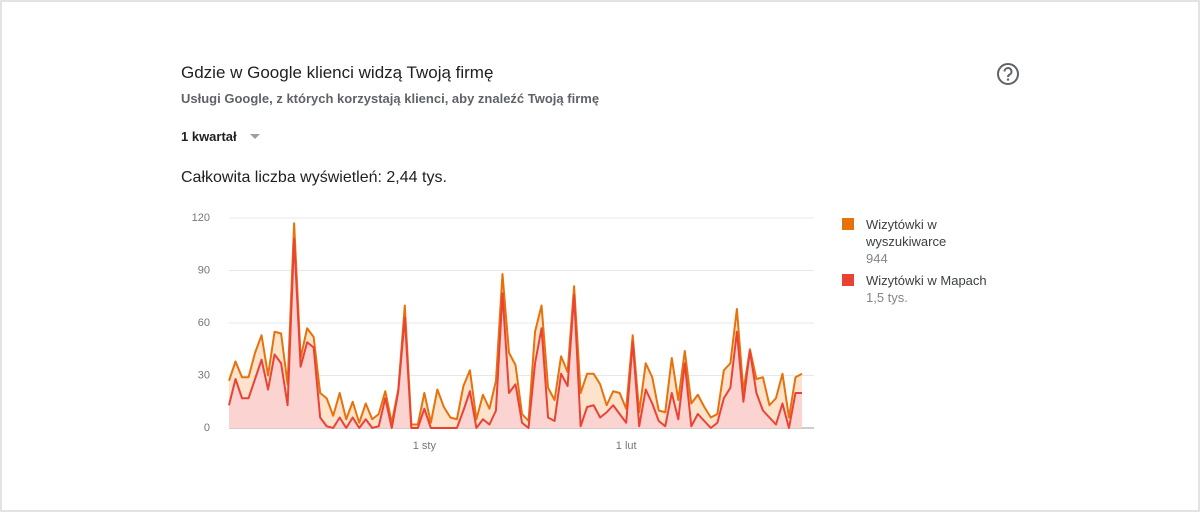  Describe the element at coordinates (877, 258) in the screenshot. I see `legend-total: 944` at that location.